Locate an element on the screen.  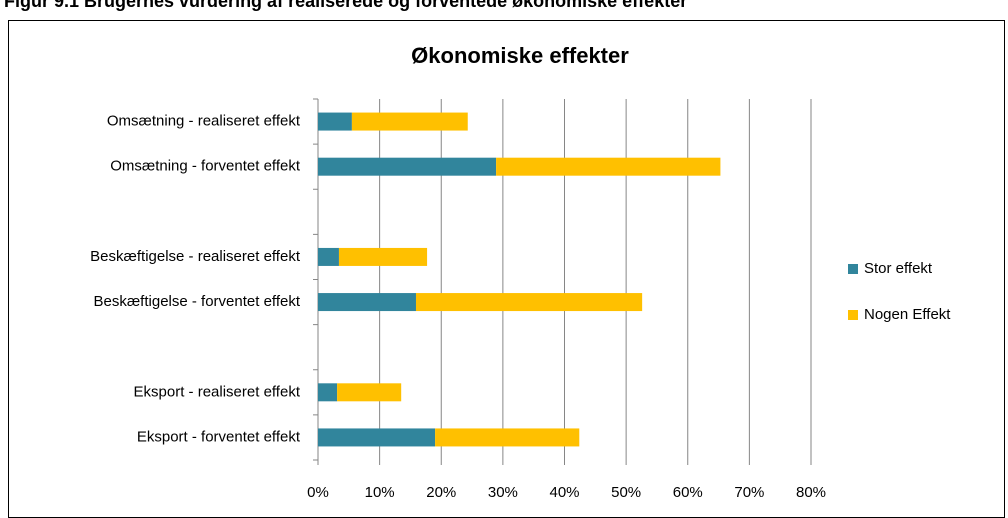
x-tick-label: 0% is located at coordinates (318, 492).